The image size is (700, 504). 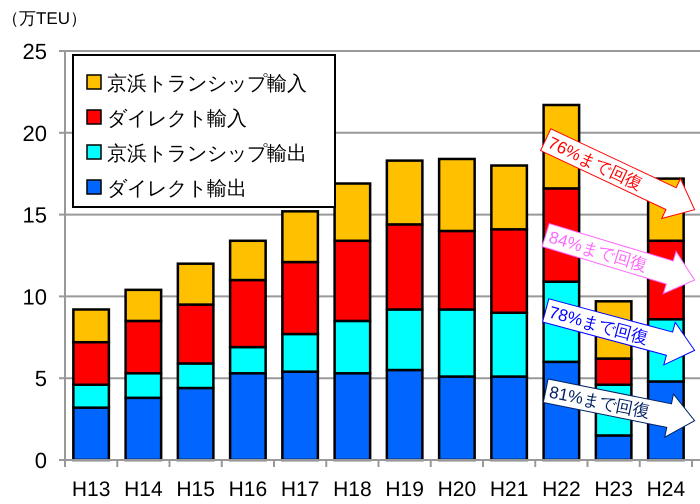 I want to click on y-tick-label: 0, so click(x=40, y=460).